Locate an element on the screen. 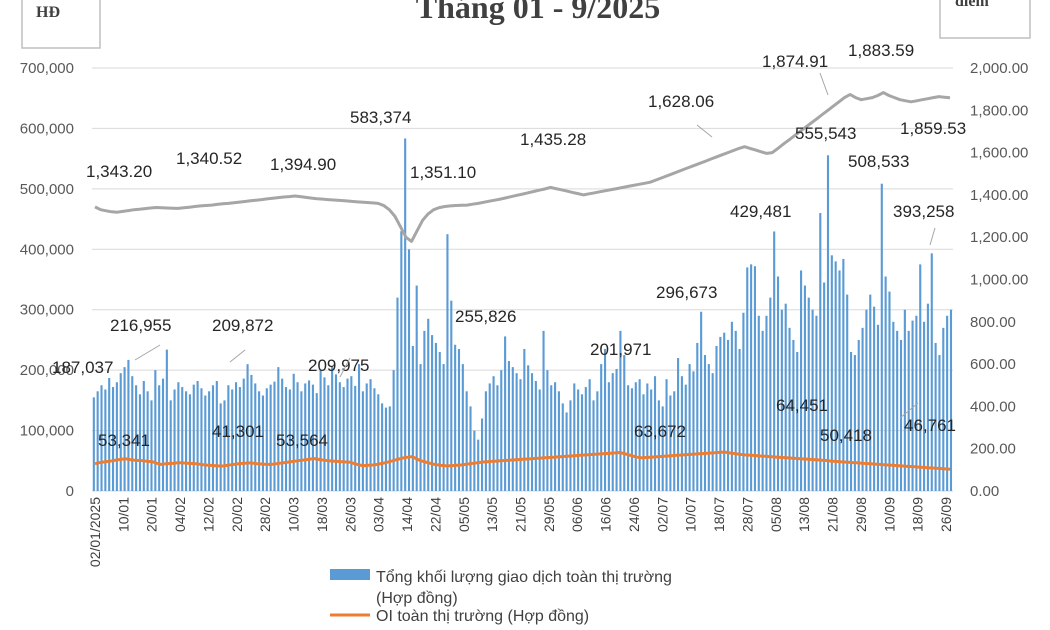  right-tick-label: 800.00 is located at coordinates (993, 322).